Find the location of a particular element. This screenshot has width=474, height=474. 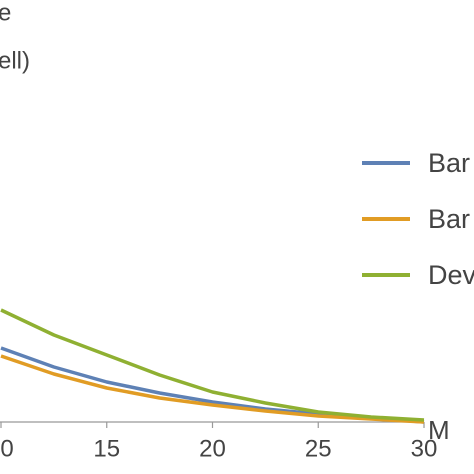

x-tick-label: 30 is located at coordinates (424, 448).